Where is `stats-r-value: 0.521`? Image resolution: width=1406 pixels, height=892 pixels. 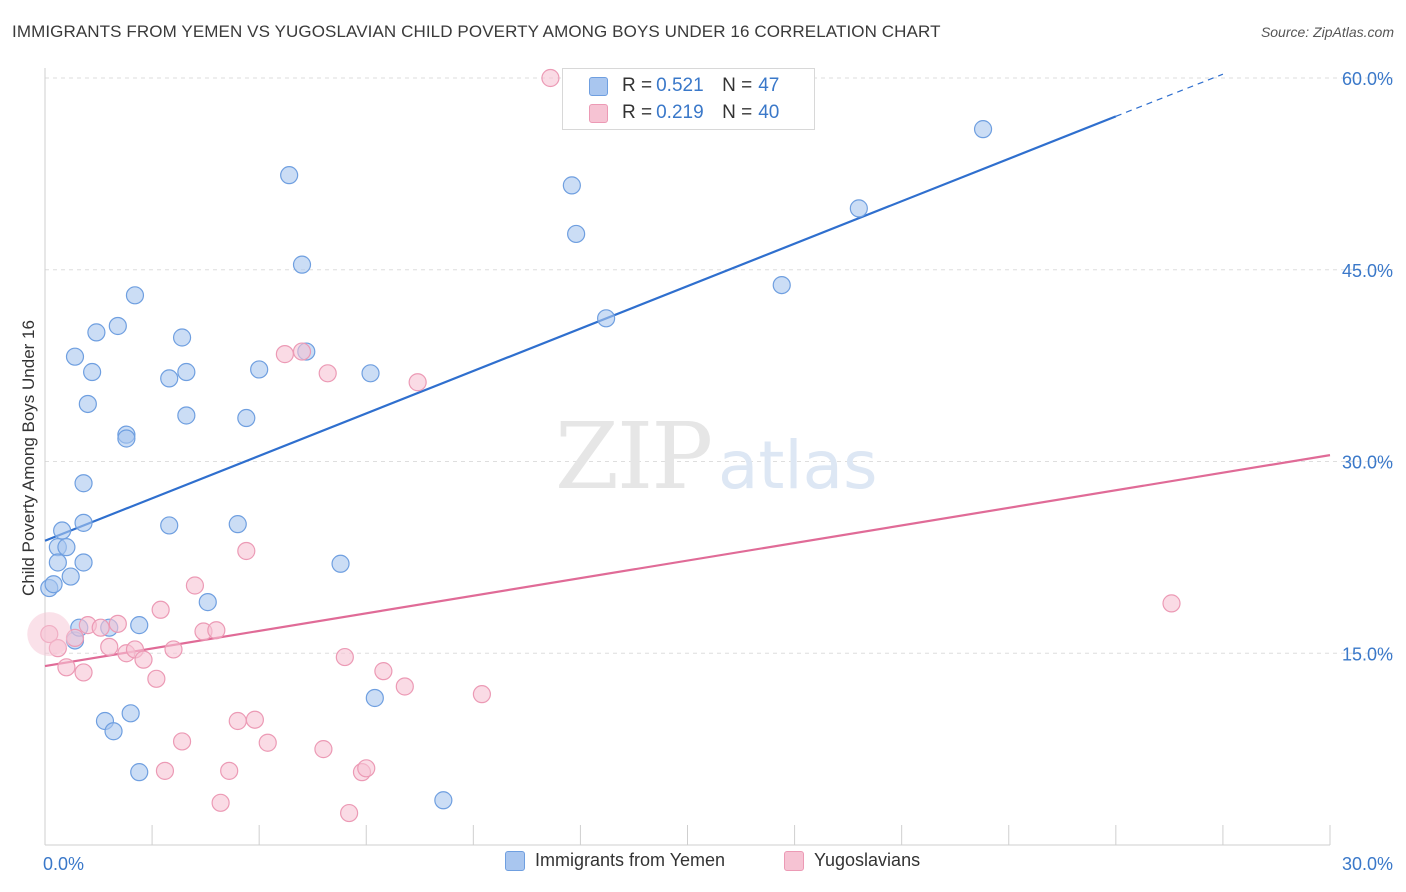 stats-r-value: 0.521 is located at coordinates (680, 85).